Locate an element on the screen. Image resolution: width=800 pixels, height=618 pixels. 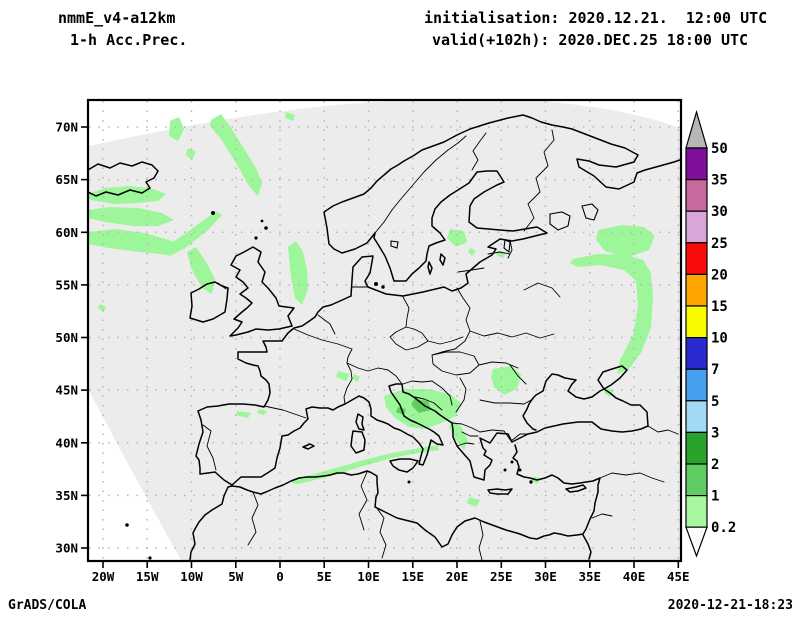
colorbar: 50 35 30 25 20 15 10 7 5 3 2 1 0.2 is located at coordinates (710, 333).